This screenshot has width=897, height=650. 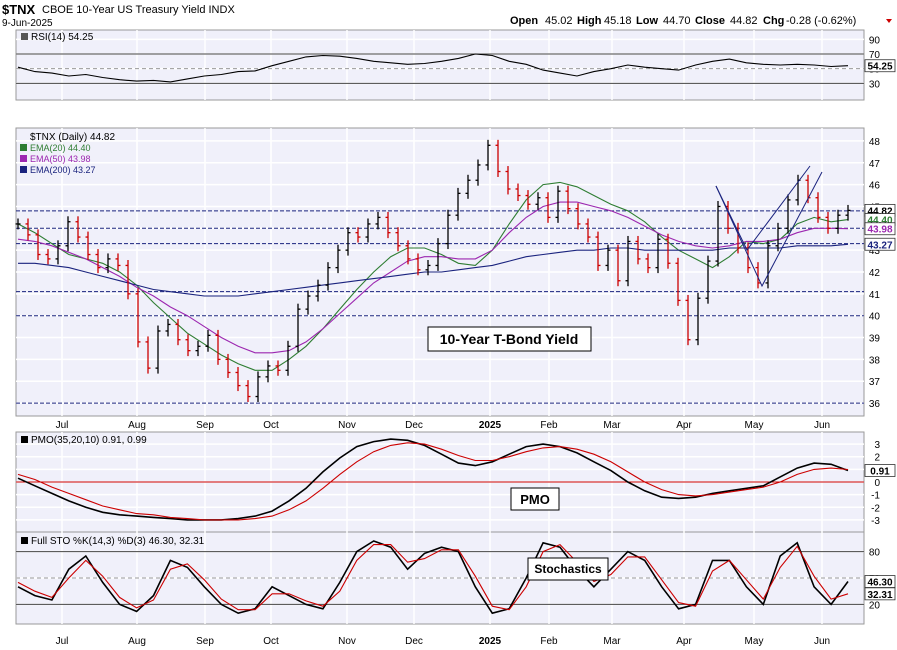 What do you see at coordinates (205, 641) in the screenshot?
I see `month-label-bottom: Sep` at bounding box center [205, 641].